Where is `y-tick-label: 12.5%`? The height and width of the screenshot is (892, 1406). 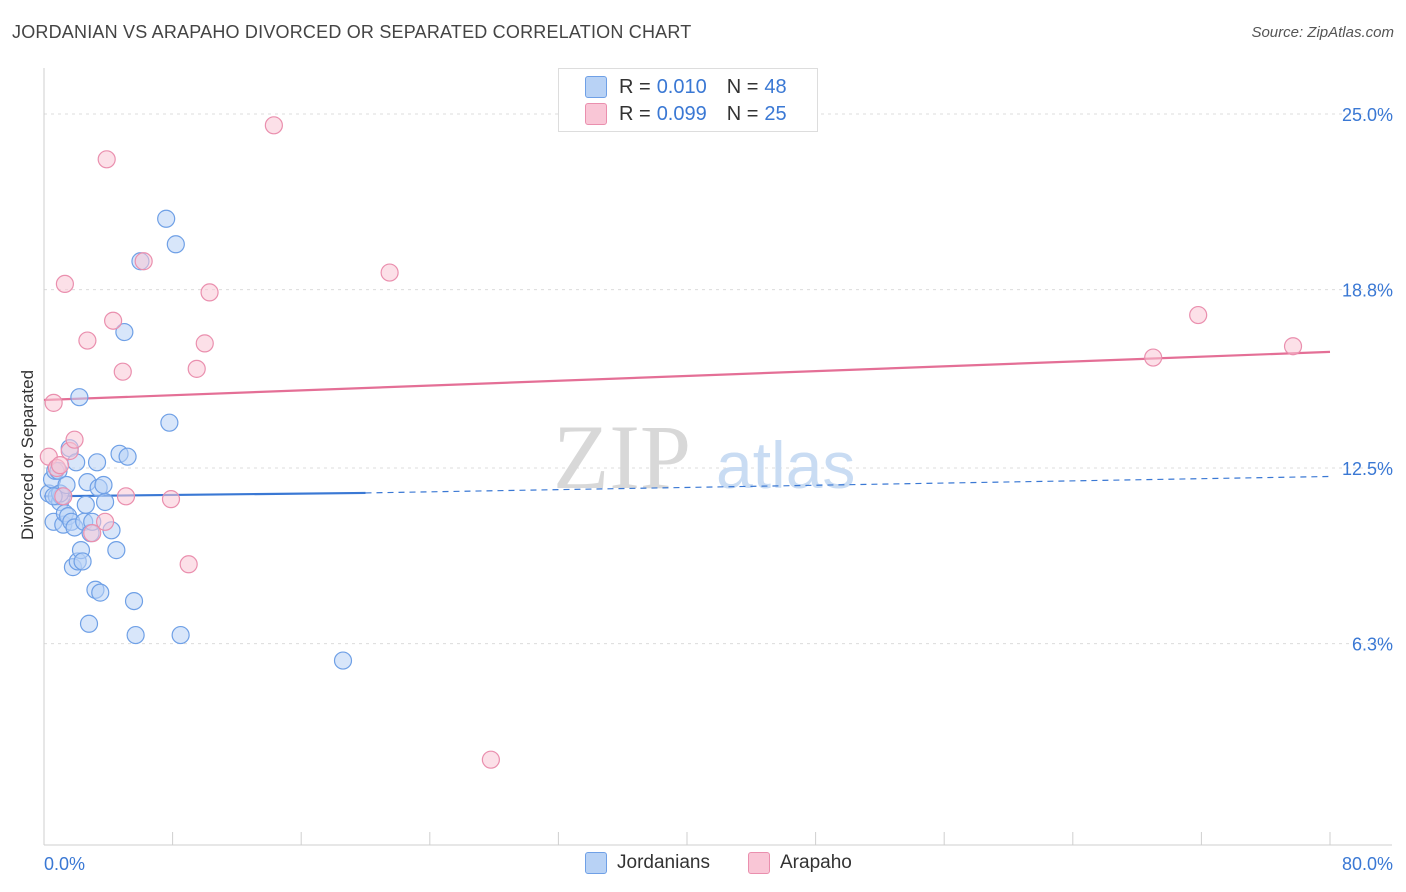
y-tick-label: 12.5% is located at coordinates (1367, 469).